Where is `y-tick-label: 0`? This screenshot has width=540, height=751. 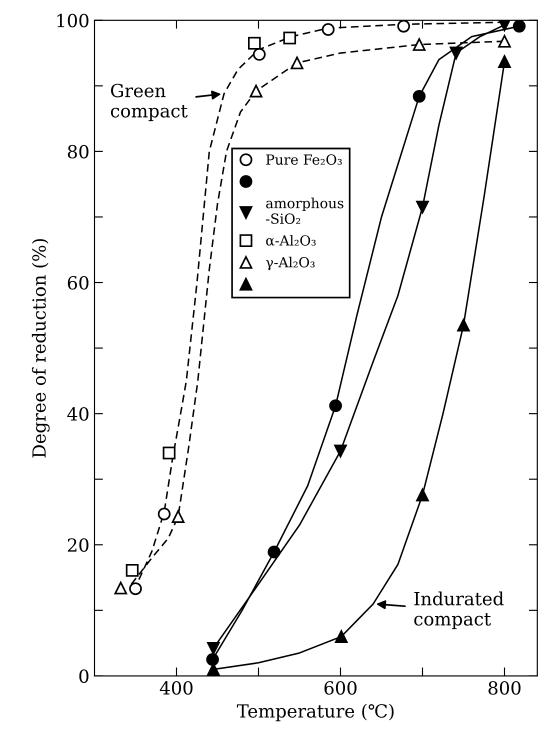
y-tick-label: 0 is located at coordinates (83, 676).